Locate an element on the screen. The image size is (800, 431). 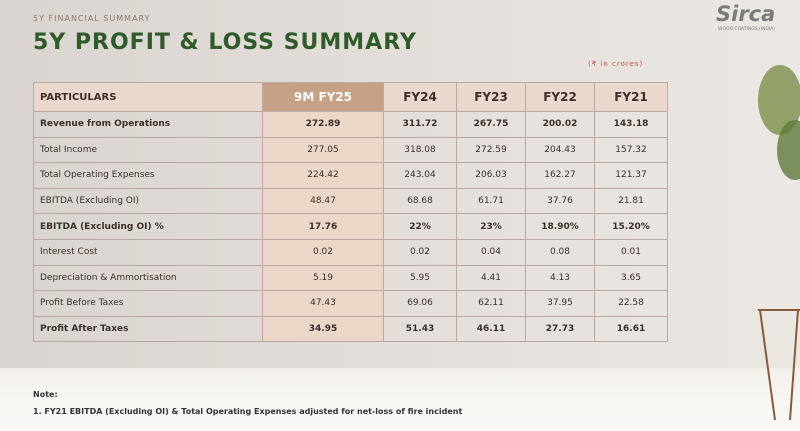
cell-value: 37.76 is located at coordinates (560, 201).